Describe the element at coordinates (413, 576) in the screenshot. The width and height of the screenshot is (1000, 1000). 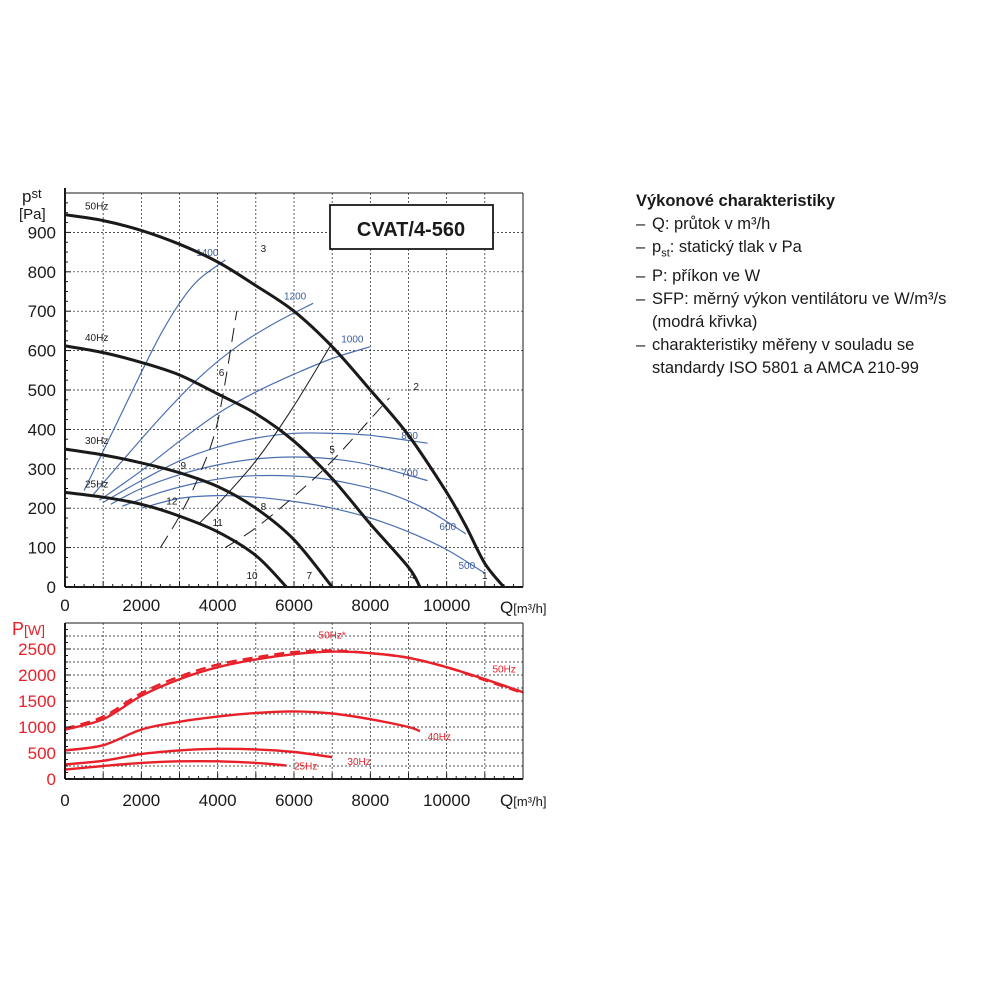
I see `operating-point-label: 4` at that location.